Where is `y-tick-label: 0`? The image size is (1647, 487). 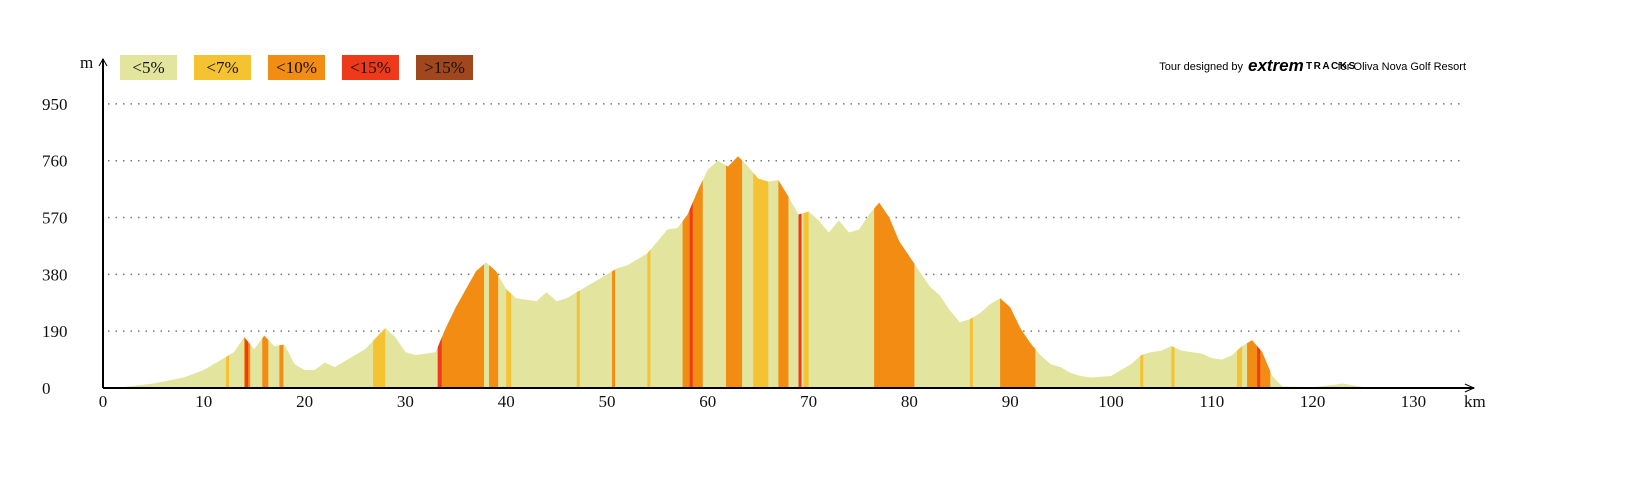 y-tick-label: 0 is located at coordinates (46, 388).